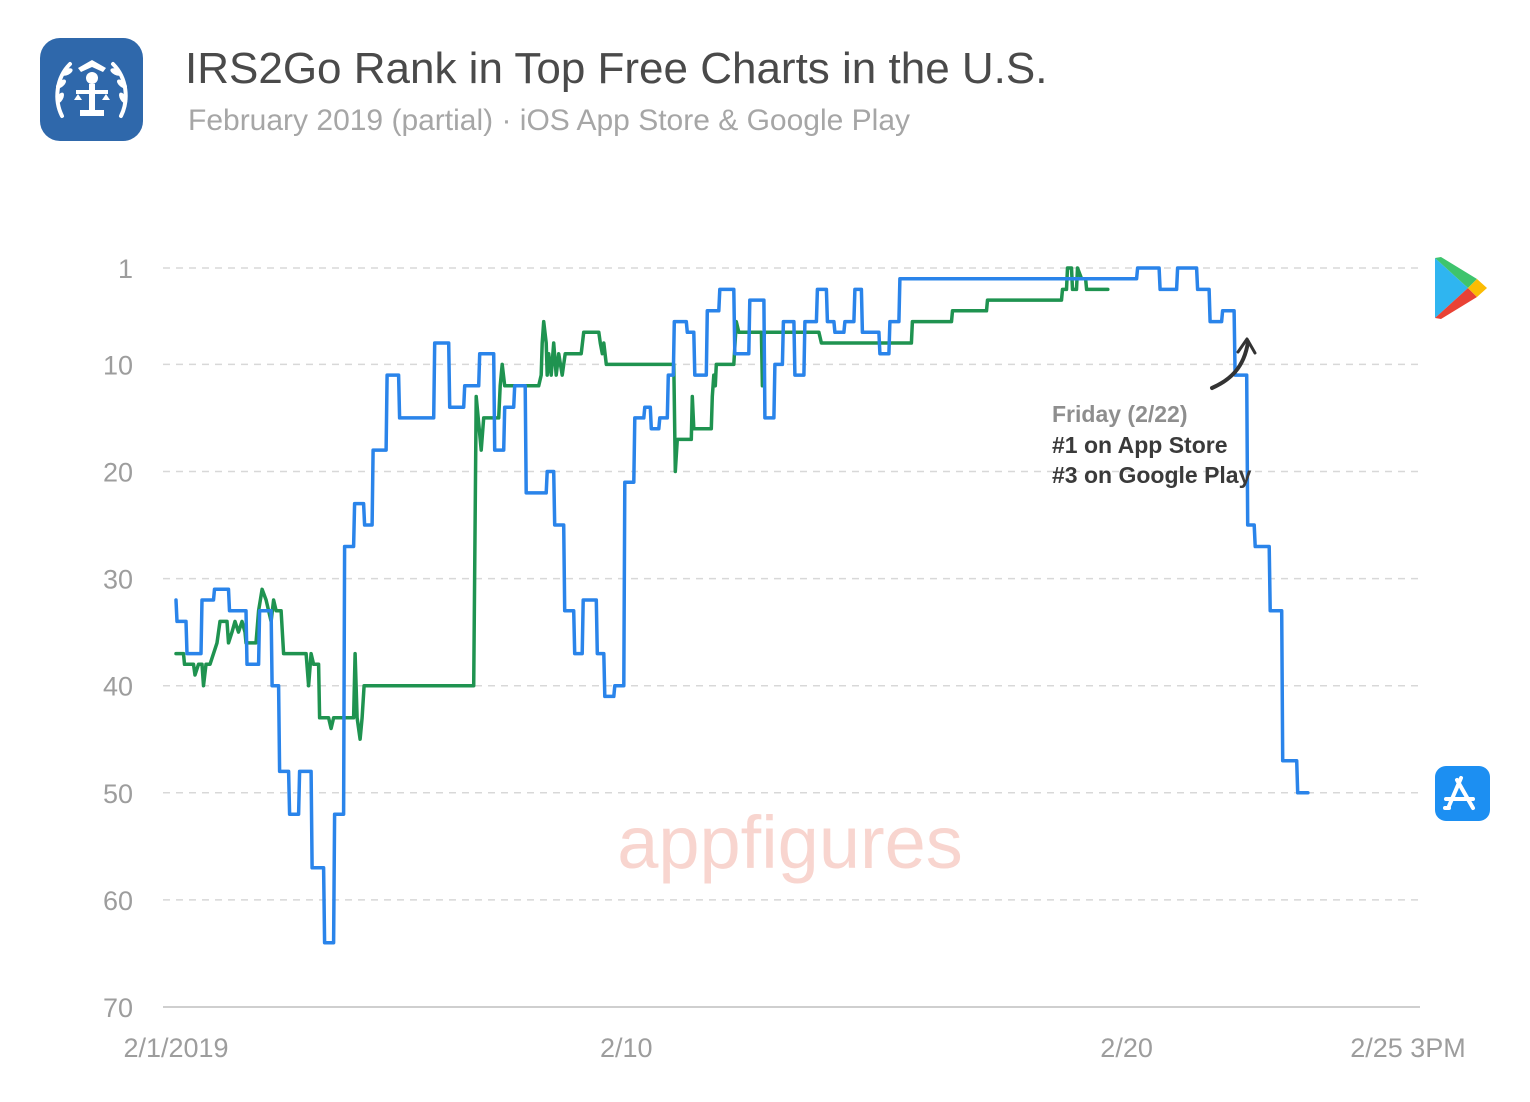 The image size is (1530, 1102). What do you see at coordinates (1230, 365) in the screenshot?
I see `annotation-arrow` at bounding box center [1230, 365].